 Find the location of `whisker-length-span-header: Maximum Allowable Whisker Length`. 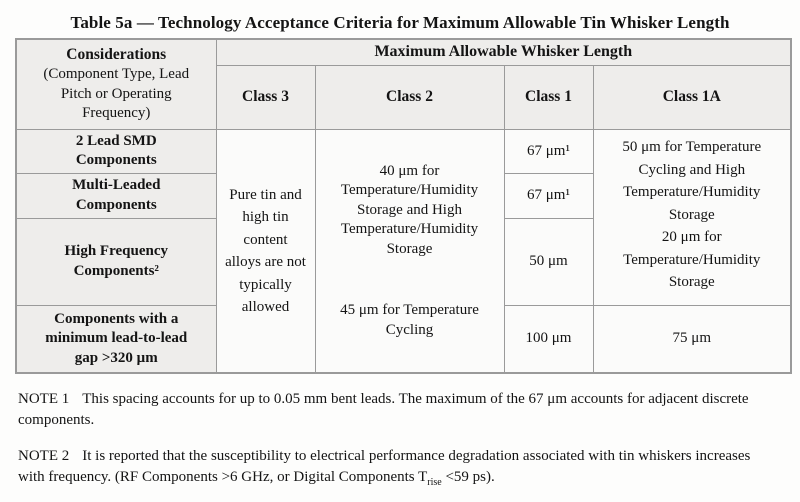

whisker-length-span-header: Maximum Allowable Whisker Length is located at coordinates (503, 52).